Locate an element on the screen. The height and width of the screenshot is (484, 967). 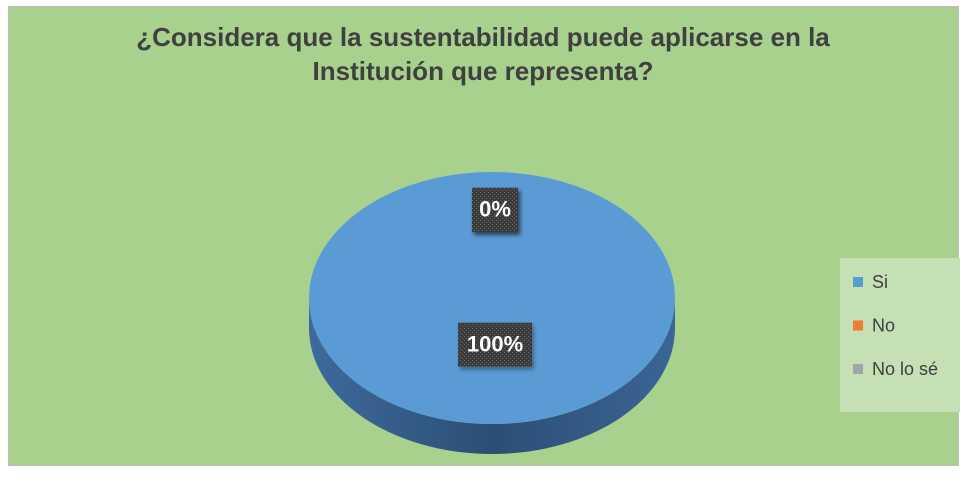
data-label: 100% is located at coordinates (495, 343).